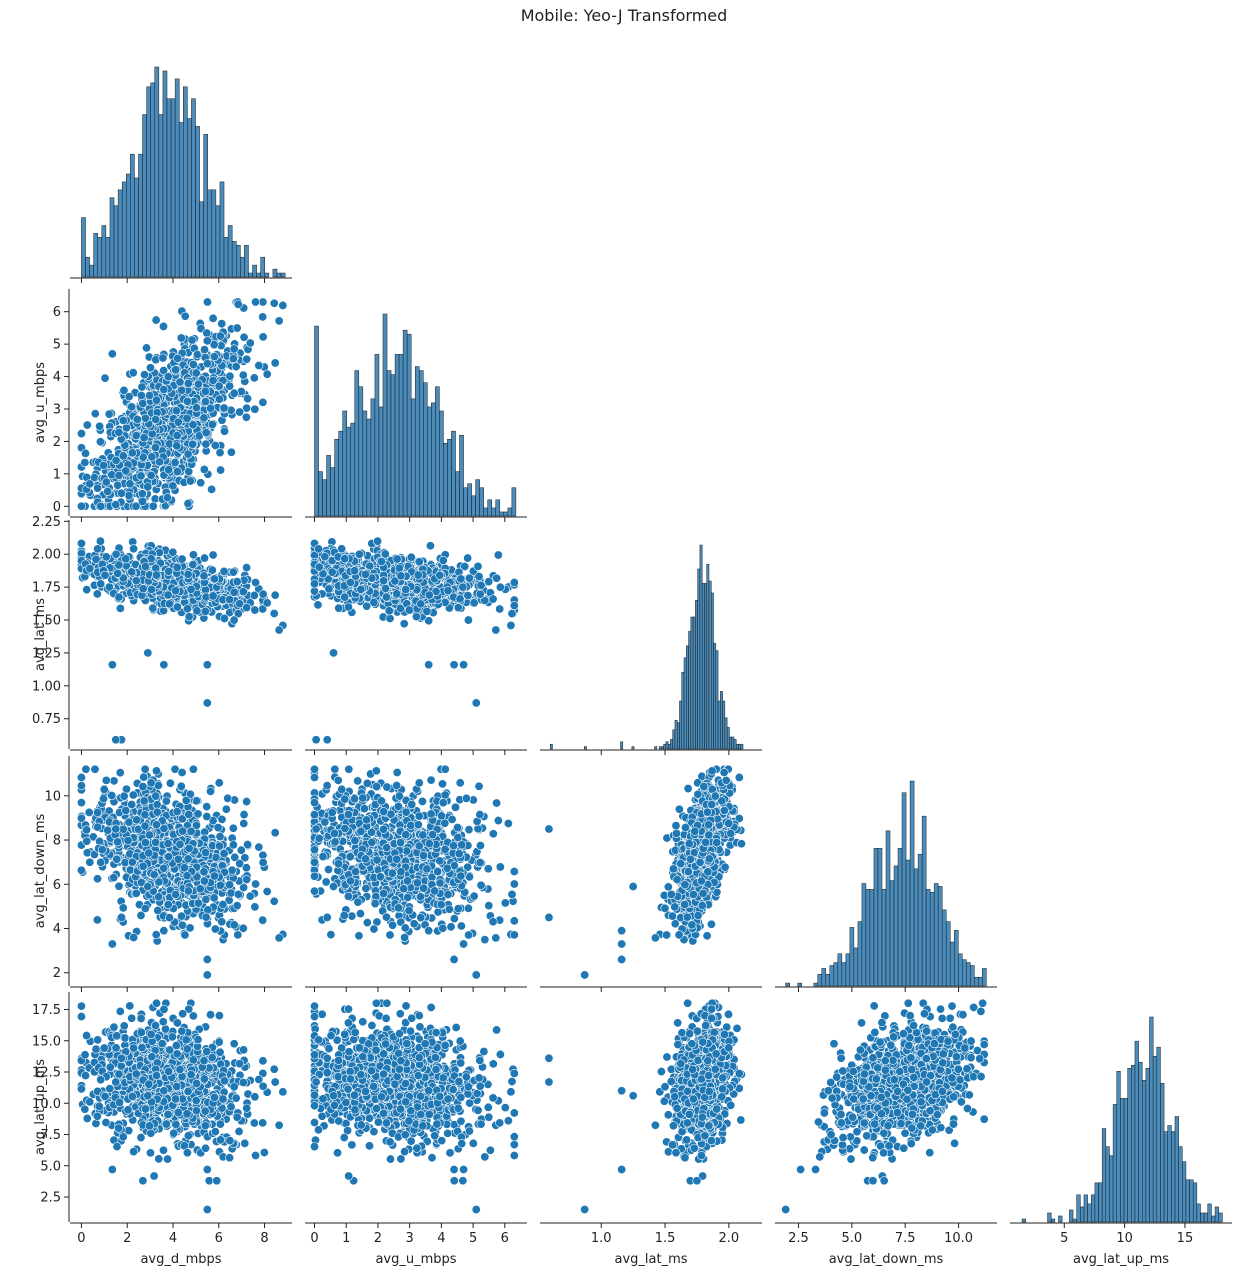 The image size is (1239, 1275). I want to click on panel-avg_lat_ms-vs-avg_u_mbps, so click(414, 640).